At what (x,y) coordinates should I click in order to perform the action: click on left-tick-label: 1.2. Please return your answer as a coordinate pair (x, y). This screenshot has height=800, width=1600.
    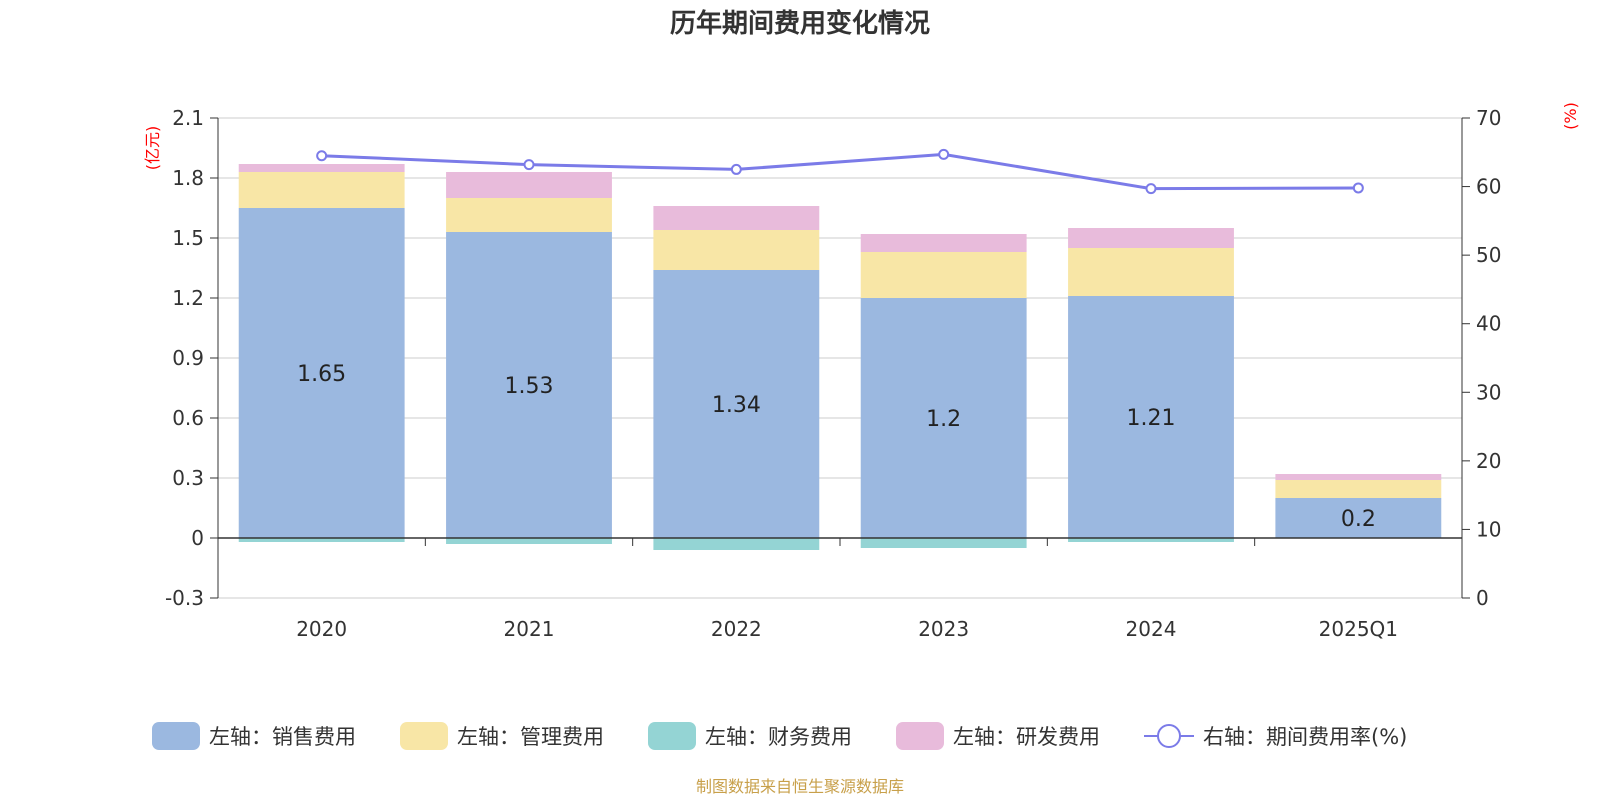
    Looking at the image, I should click on (188, 298).